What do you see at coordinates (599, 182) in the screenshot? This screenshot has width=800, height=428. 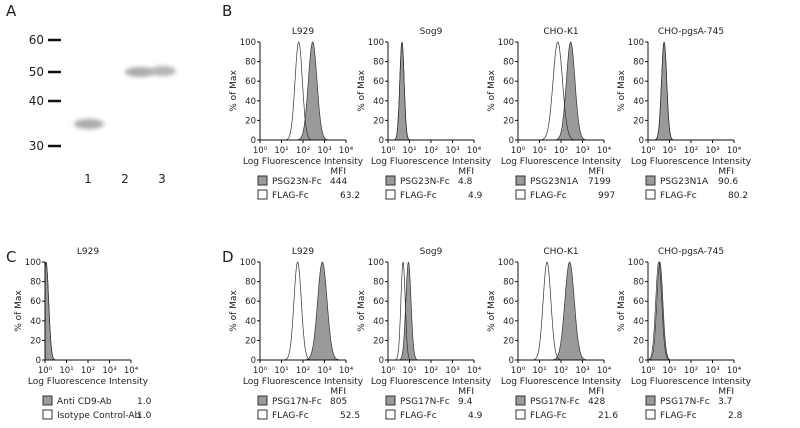 I see `mfi-value: 7199` at bounding box center [599, 182].